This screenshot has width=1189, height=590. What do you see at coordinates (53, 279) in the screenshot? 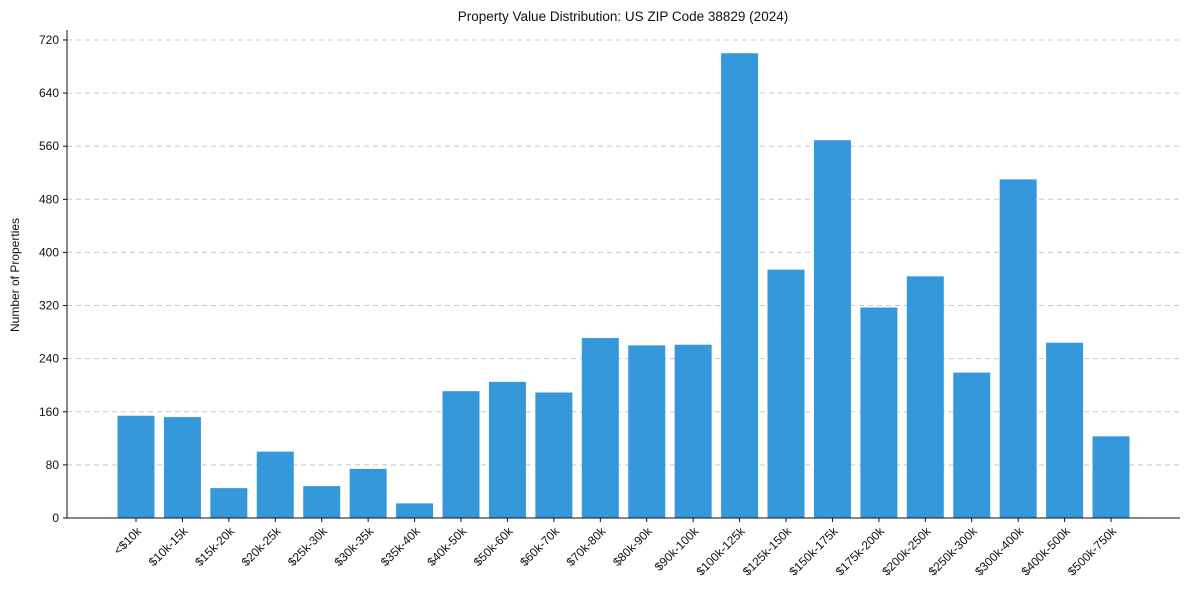
I see `y-ticks: 0 80 160 240 320 400 480 560 640 720` at bounding box center [53, 279].